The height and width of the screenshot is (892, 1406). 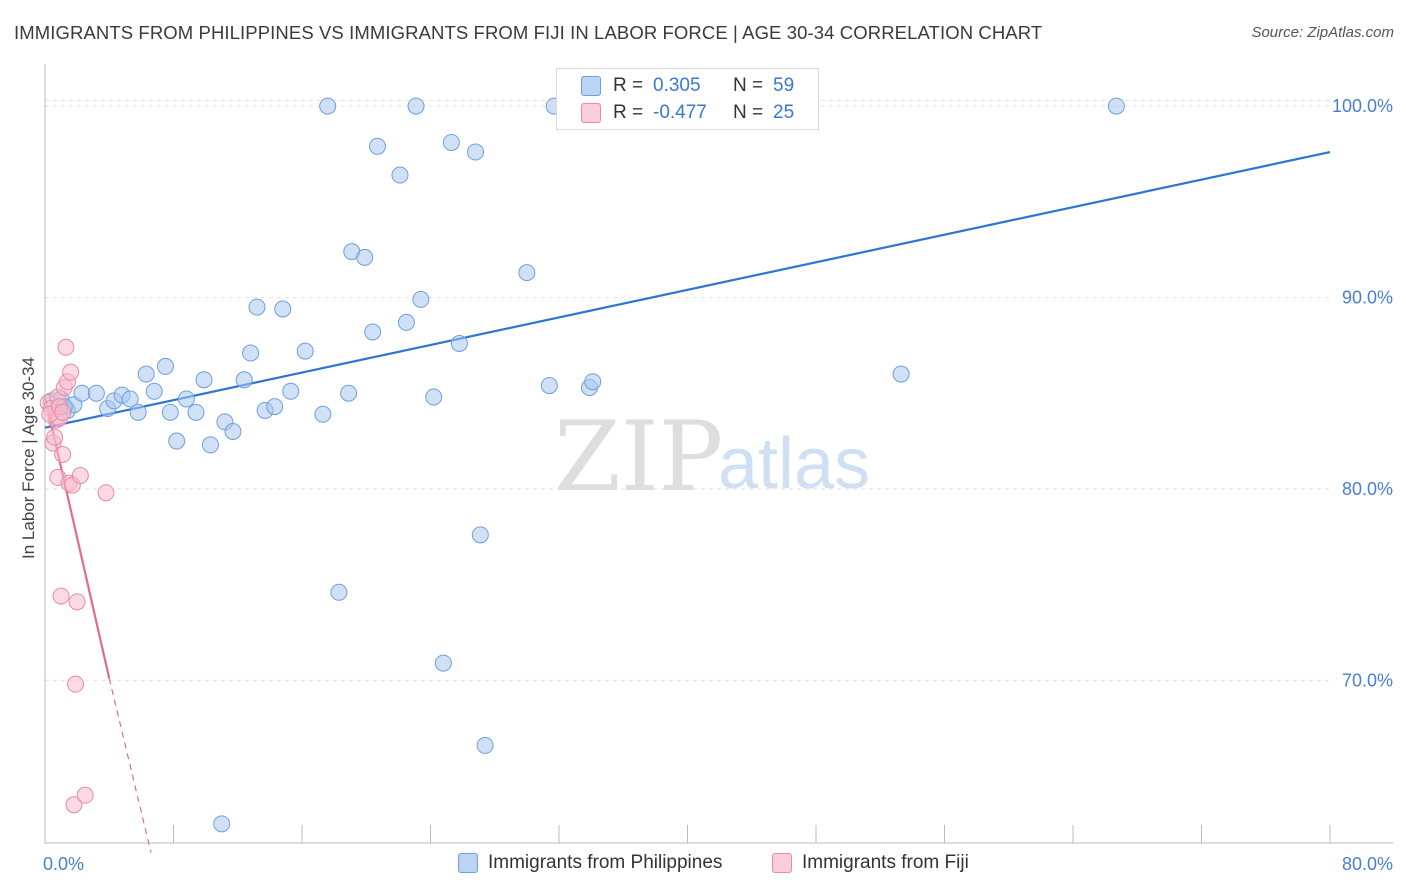 I want to click on legend-item-philippines: Immigrants from Philippines, so click(x=590, y=863).